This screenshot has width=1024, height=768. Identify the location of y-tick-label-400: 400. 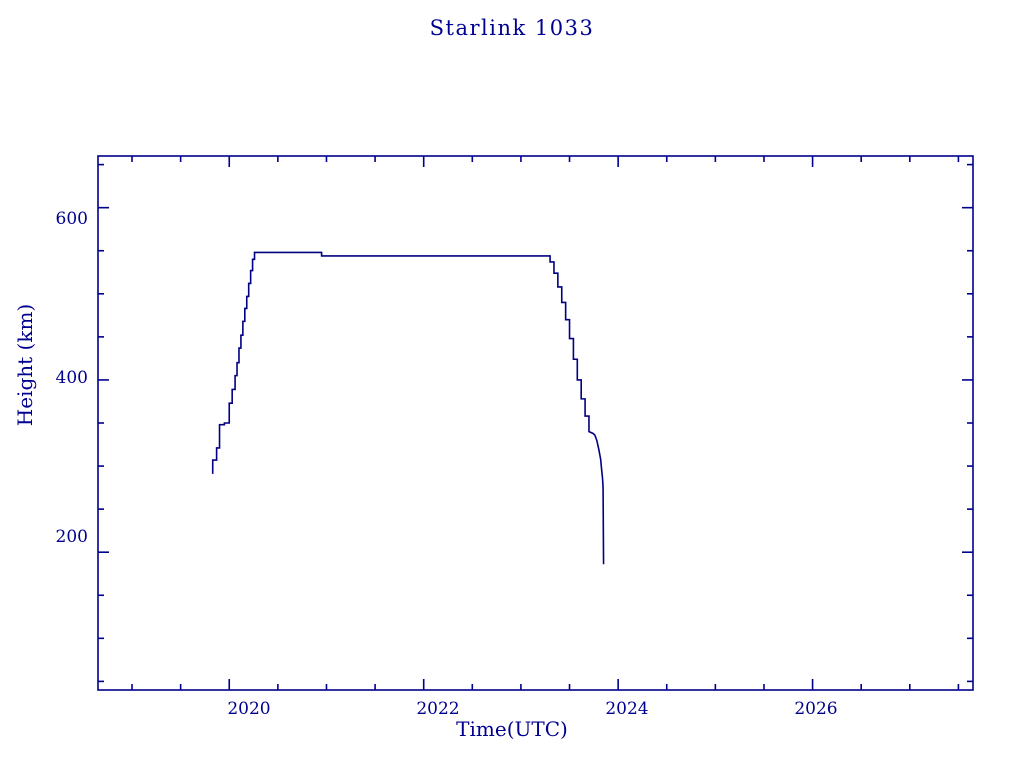
(71, 378).